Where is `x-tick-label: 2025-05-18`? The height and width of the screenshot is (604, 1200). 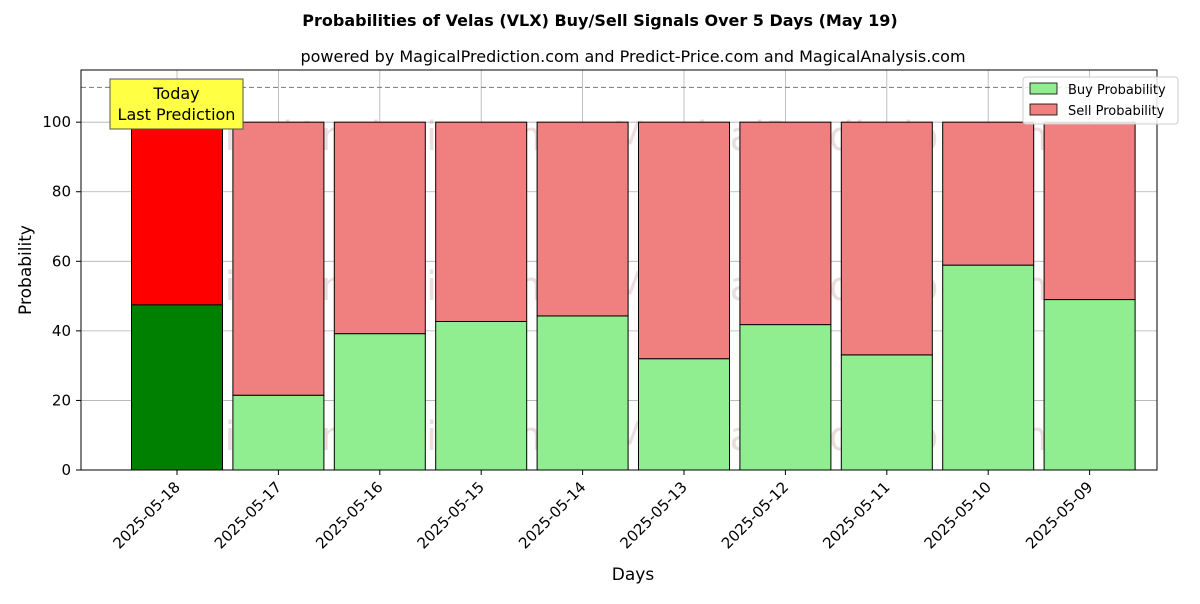 x-tick-label: 2025-05-18 is located at coordinates (146, 515).